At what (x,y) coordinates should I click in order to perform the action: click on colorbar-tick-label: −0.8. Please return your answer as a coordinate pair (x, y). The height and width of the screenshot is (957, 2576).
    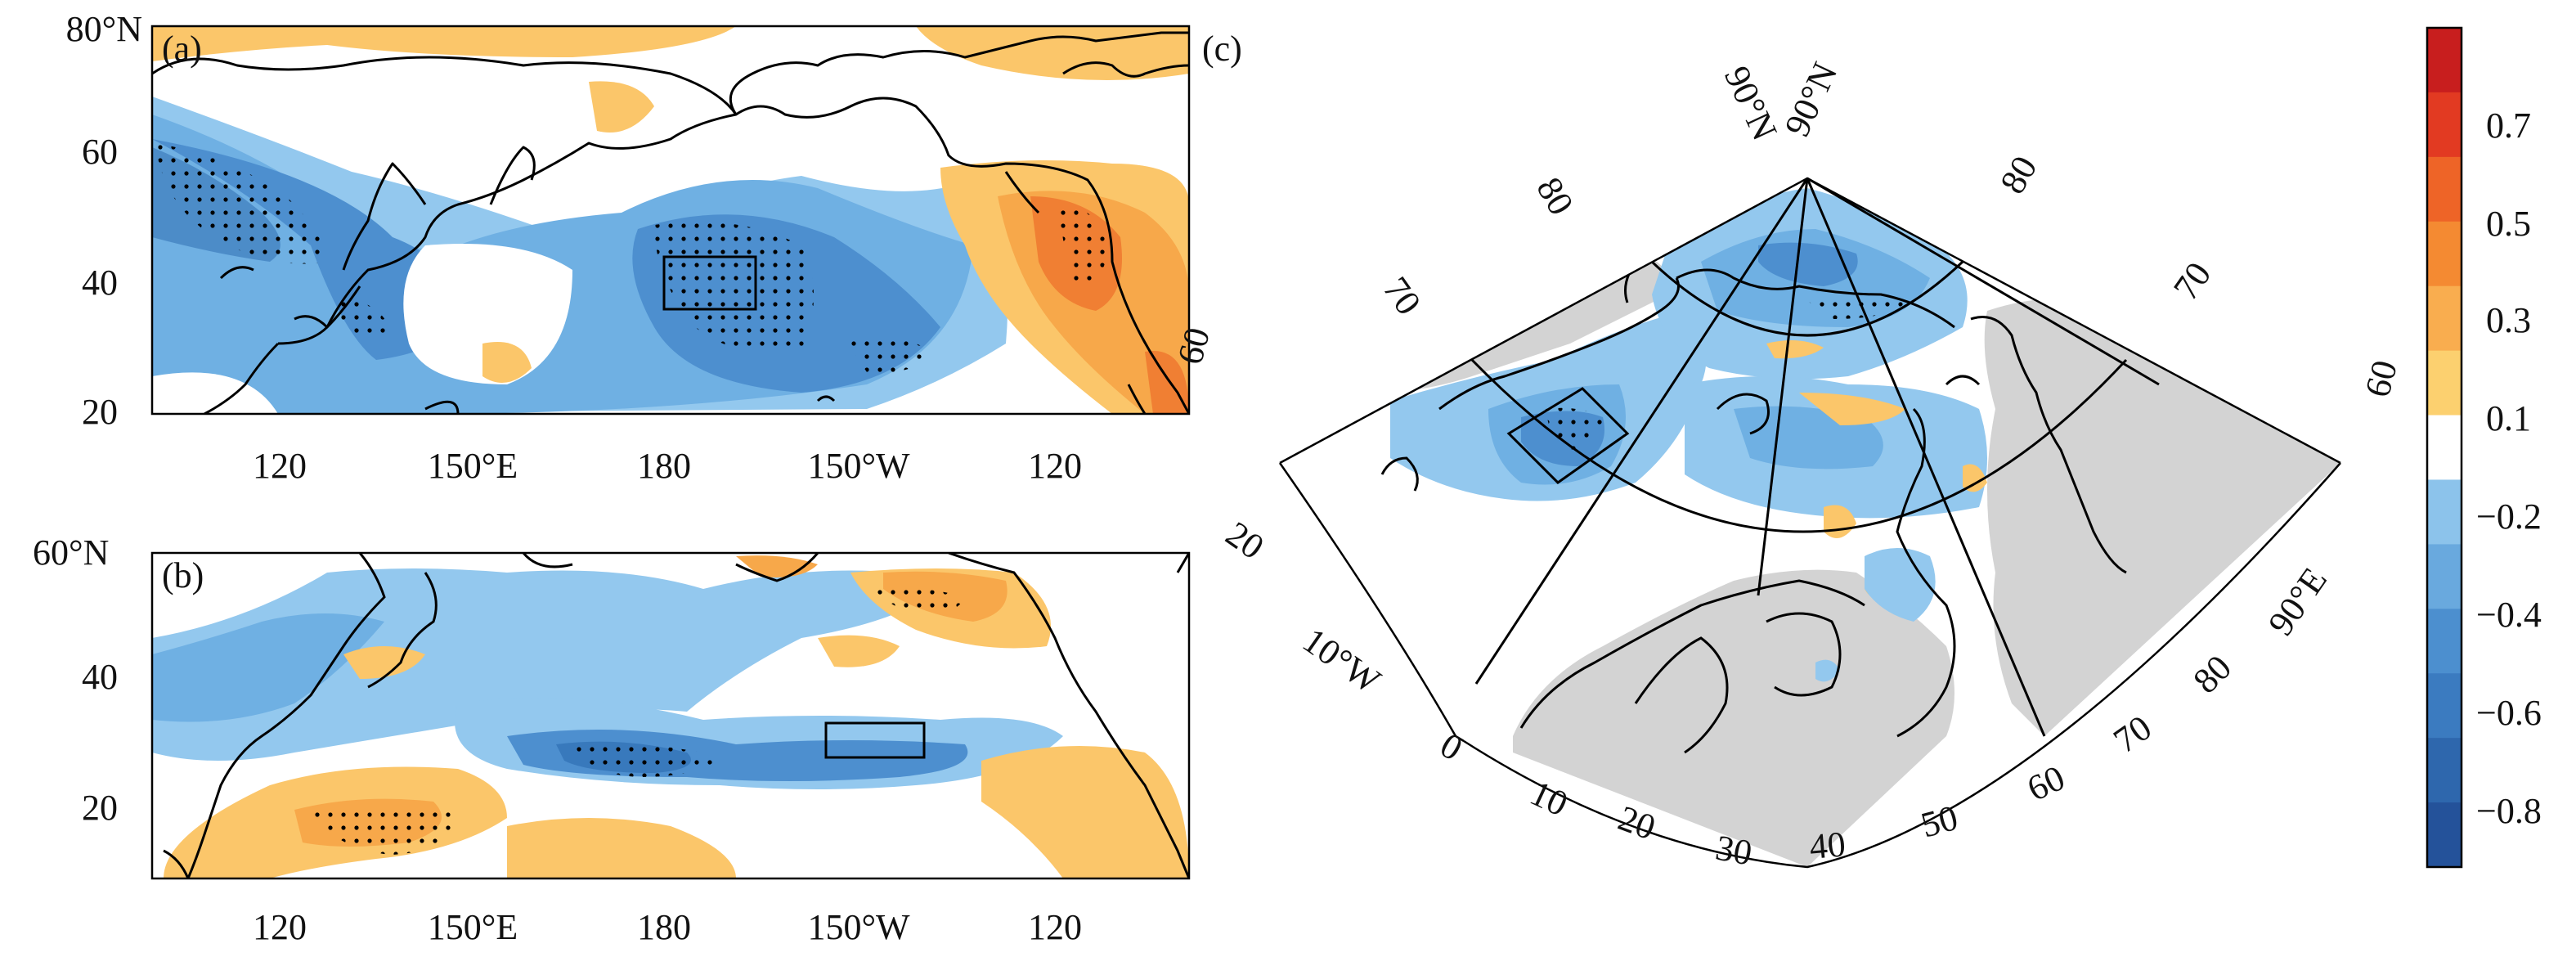
    Looking at the image, I should click on (2509, 811).